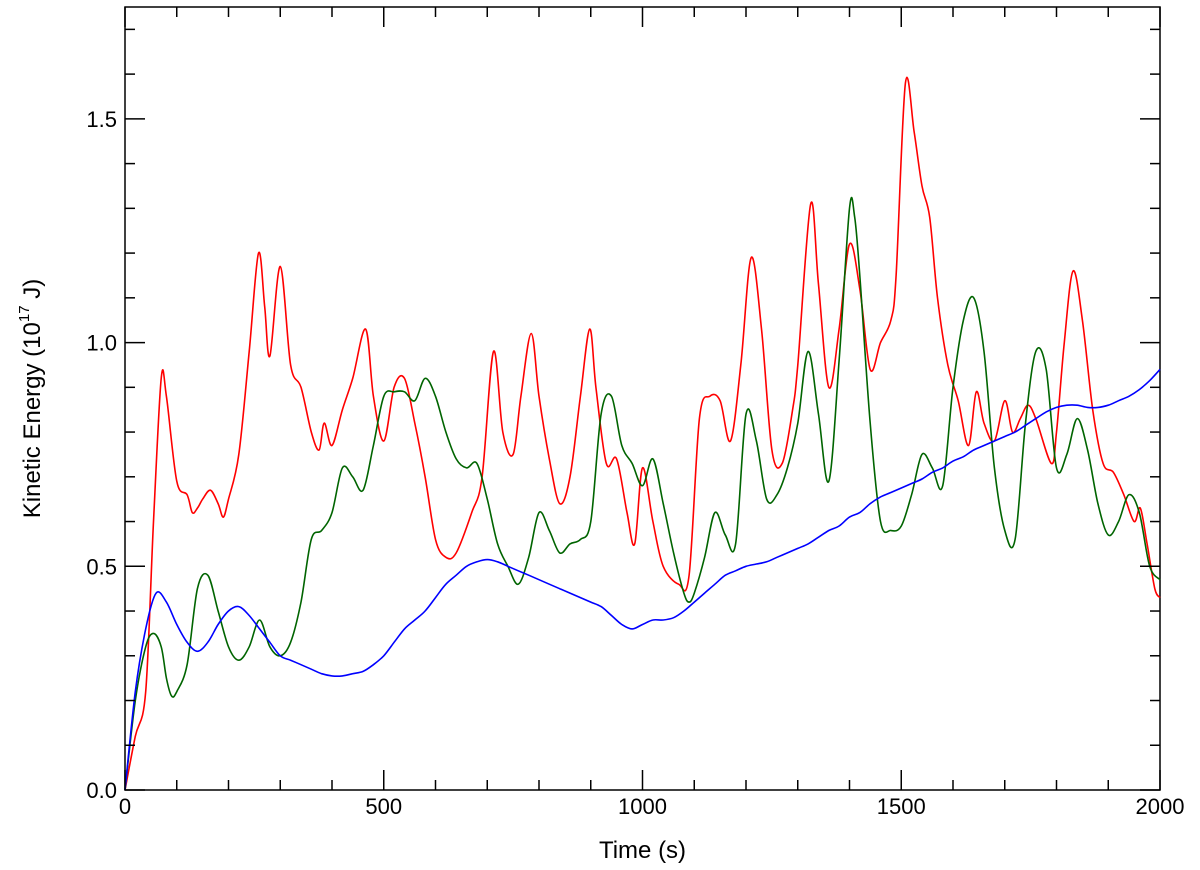 The height and width of the screenshot is (870, 1200). Describe the element at coordinates (125, 806) in the screenshot. I see `x-tick-label: 0` at that location.